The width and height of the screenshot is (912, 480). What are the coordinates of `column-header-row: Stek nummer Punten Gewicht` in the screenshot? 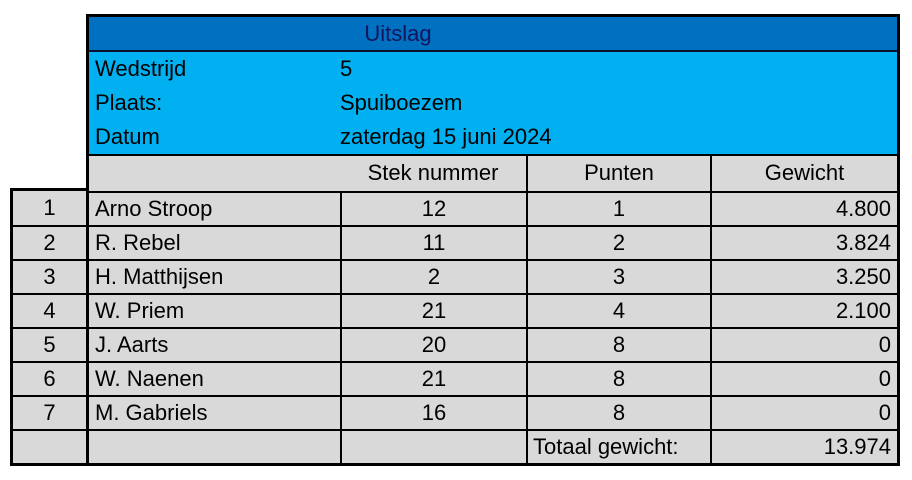 It's located at (493, 173).